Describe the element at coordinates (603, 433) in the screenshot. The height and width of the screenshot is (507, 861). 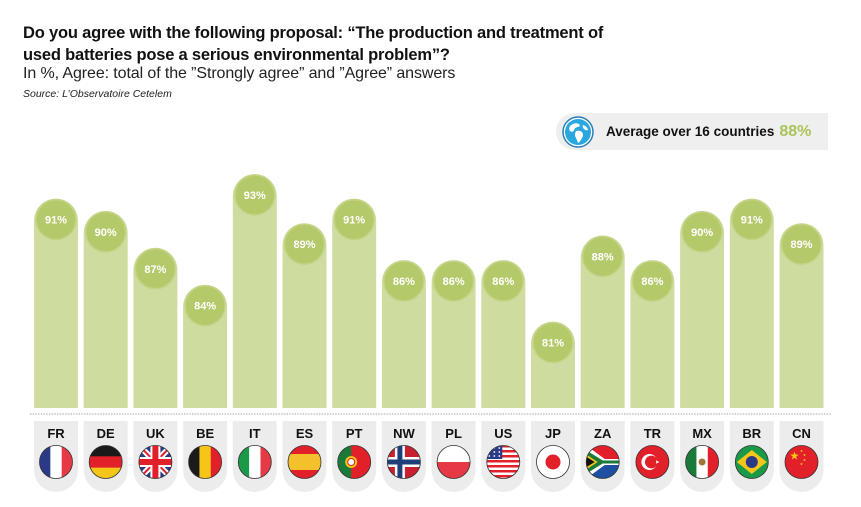
I see `country-code: ZA` at that location.